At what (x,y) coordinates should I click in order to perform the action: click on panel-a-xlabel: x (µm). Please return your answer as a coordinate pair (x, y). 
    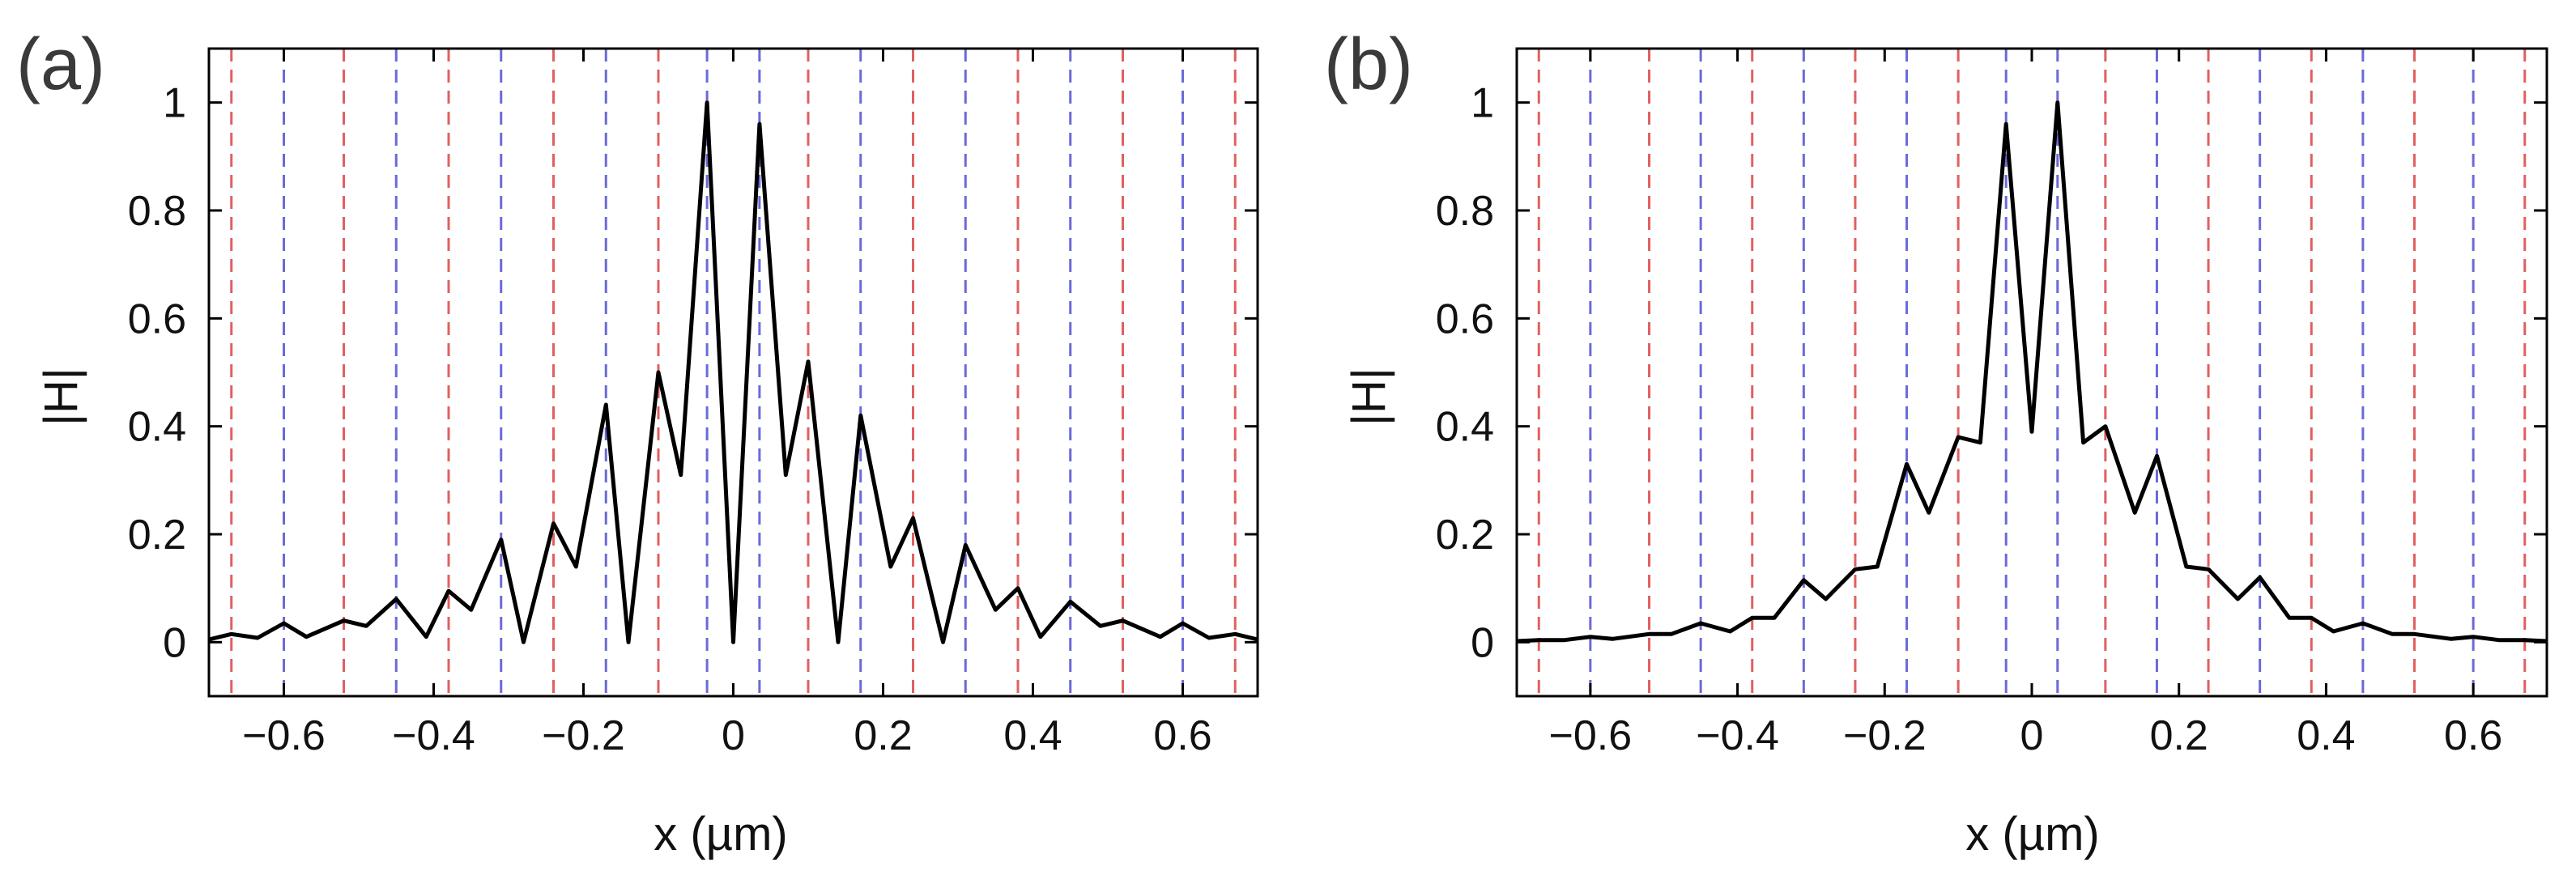
    Looking at the image, I should click on (720, 834).